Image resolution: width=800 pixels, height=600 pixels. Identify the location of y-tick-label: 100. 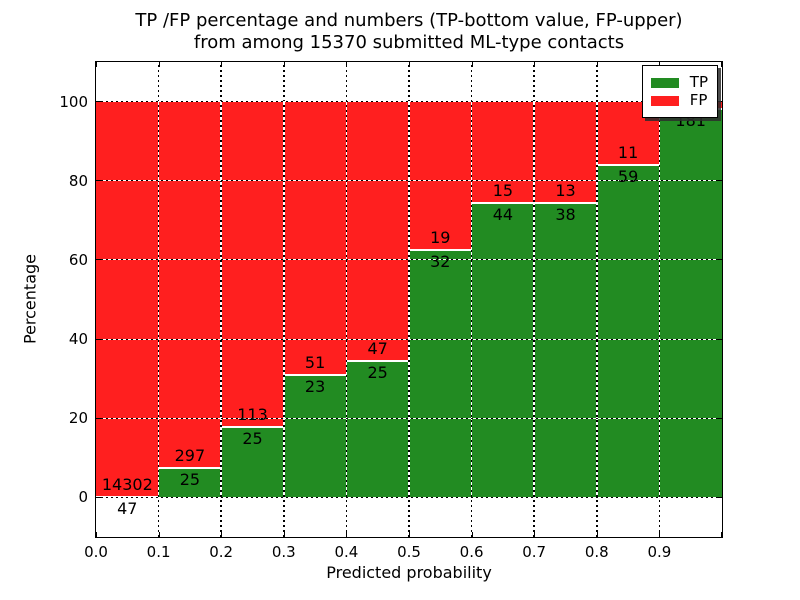
(73, 101).